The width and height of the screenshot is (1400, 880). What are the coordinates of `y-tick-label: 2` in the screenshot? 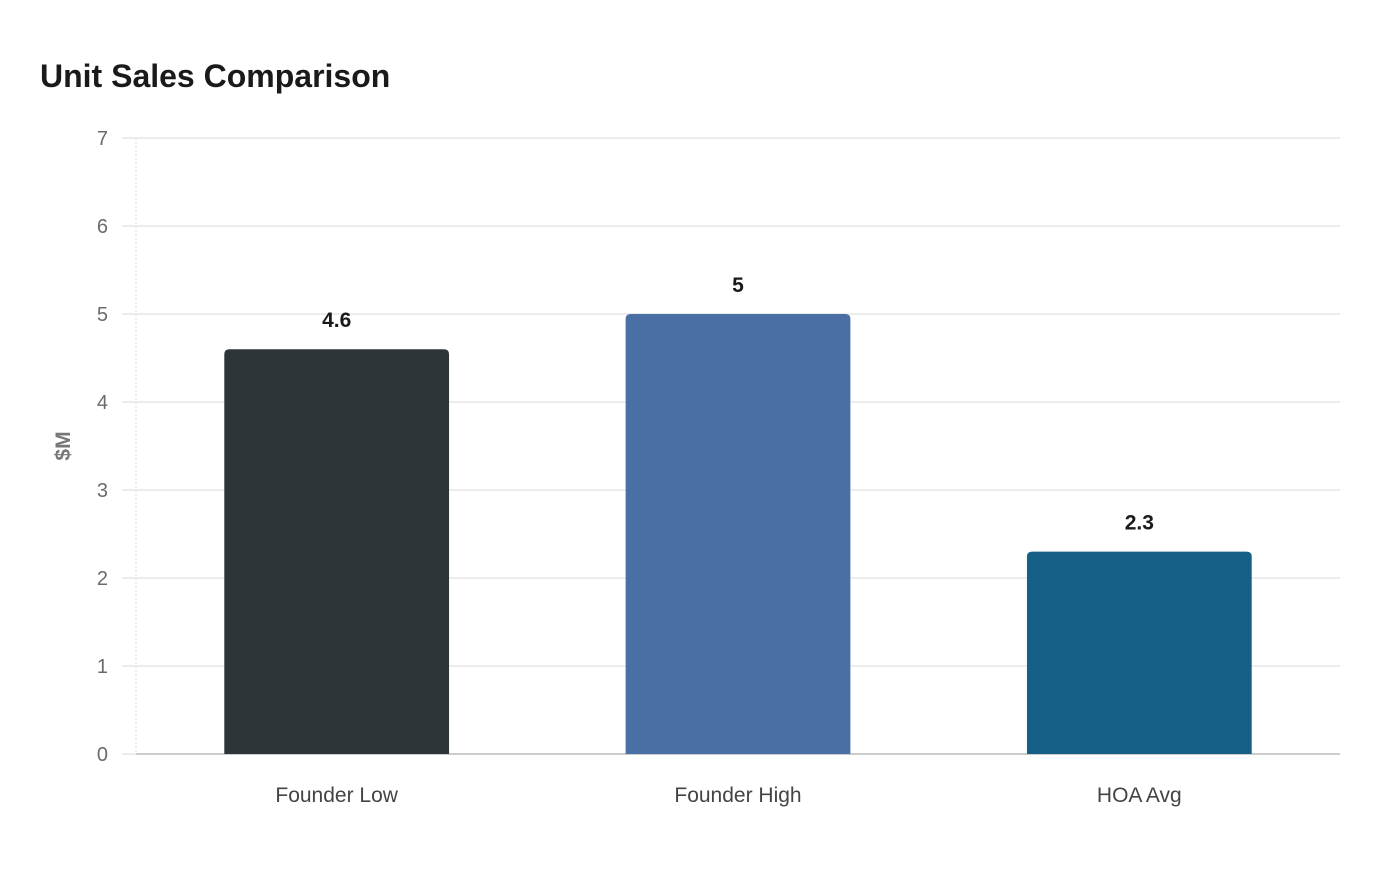 It's located at (102, 579).